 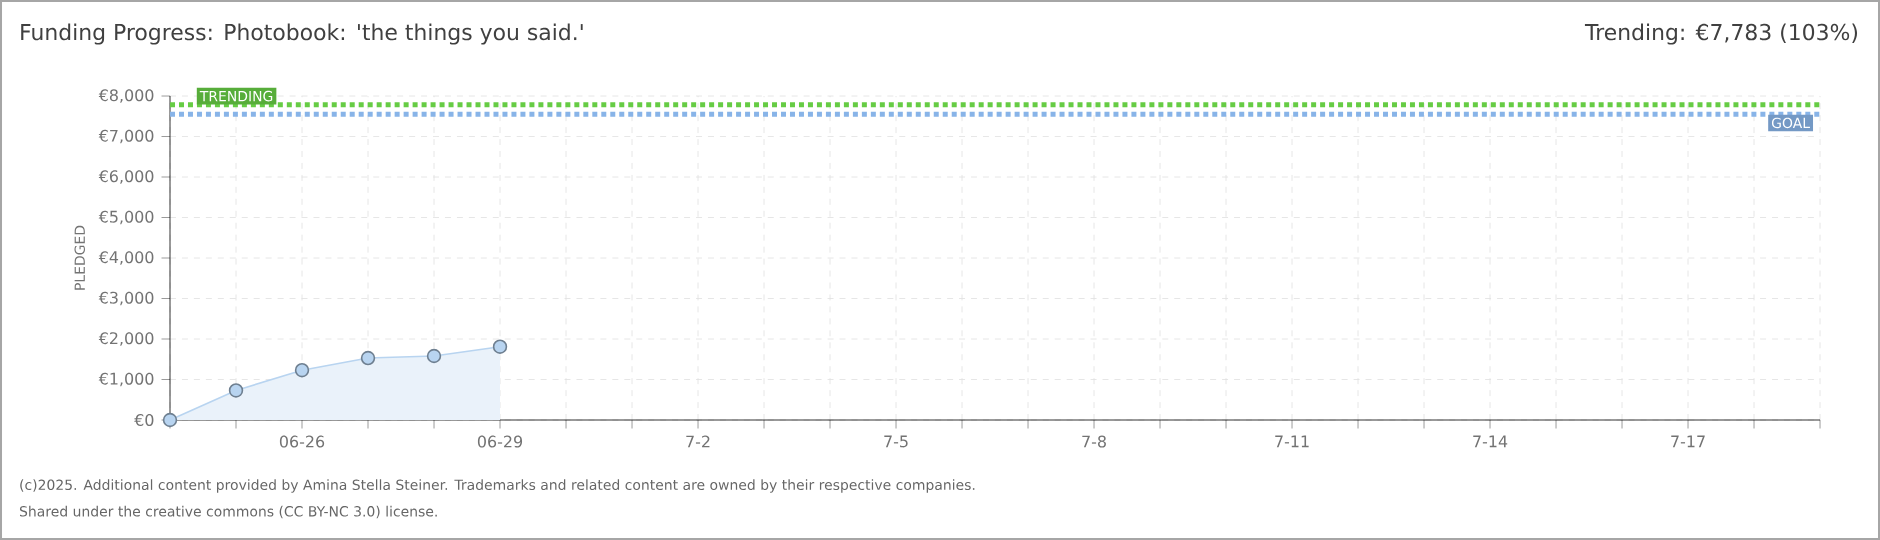 I want to click on chart-title: Funding Progress: Photobook: 'the things you said.', so click(x=302, y=34).